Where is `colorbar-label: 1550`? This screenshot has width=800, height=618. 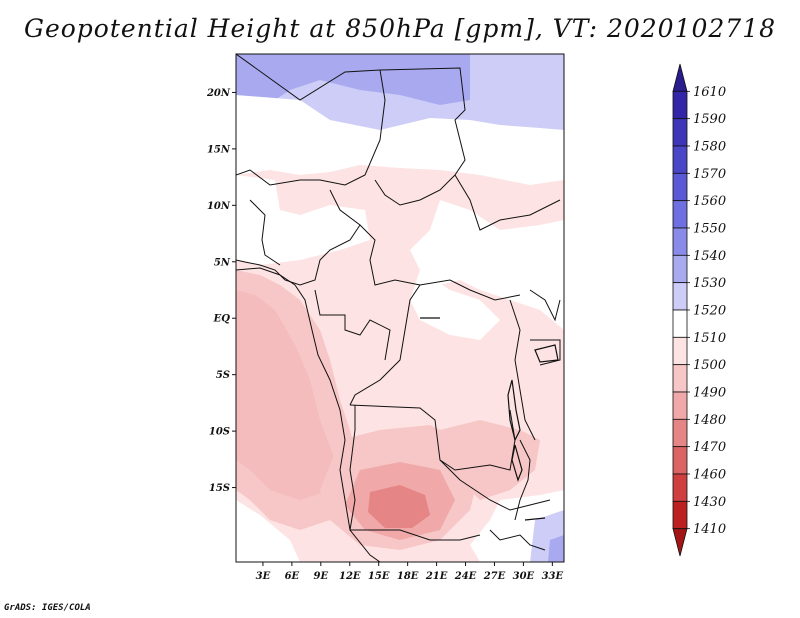
colorbar-label: 1550 is located at coordinates (709, 229).